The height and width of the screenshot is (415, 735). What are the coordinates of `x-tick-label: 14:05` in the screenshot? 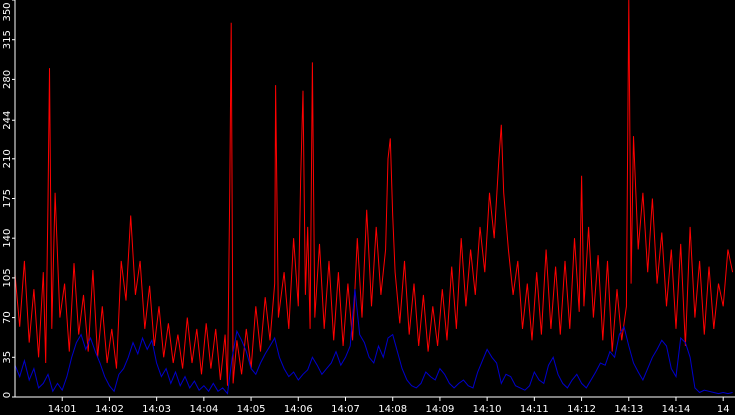 It's located at (251, 409).